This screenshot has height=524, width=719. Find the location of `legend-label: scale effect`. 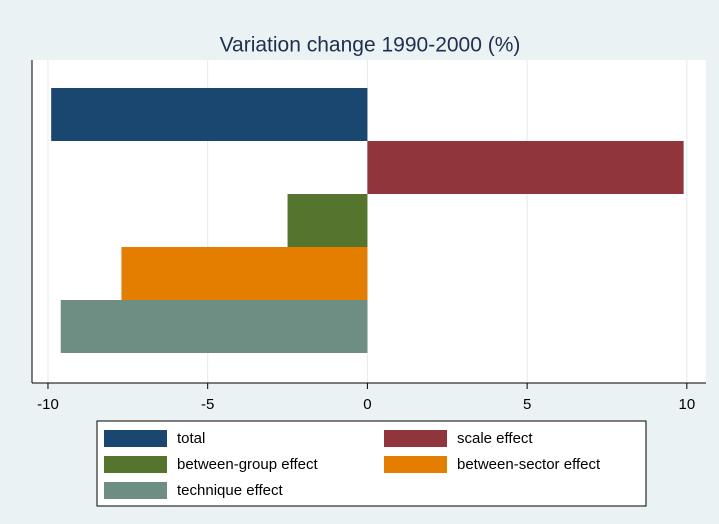

legend-label: scale effect is located at coordinates (495, 438).